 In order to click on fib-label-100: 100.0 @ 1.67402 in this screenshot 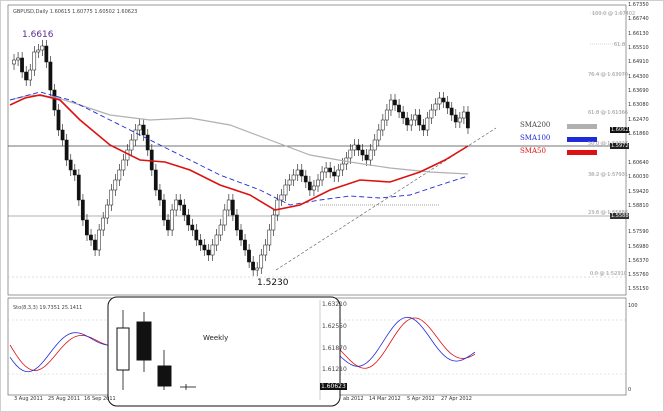, I will do `click(614, 14)`.